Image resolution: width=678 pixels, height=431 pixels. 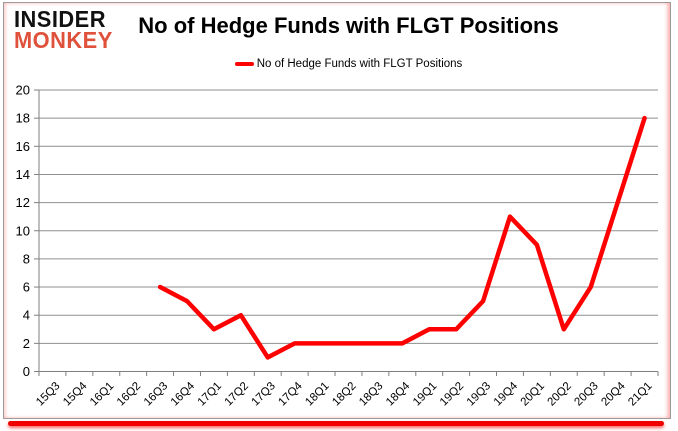 What do you see at coordinates (210, 394) in the screenshot?
I see `x-tick-label: 17Q1` at bounding box center [210, 394].